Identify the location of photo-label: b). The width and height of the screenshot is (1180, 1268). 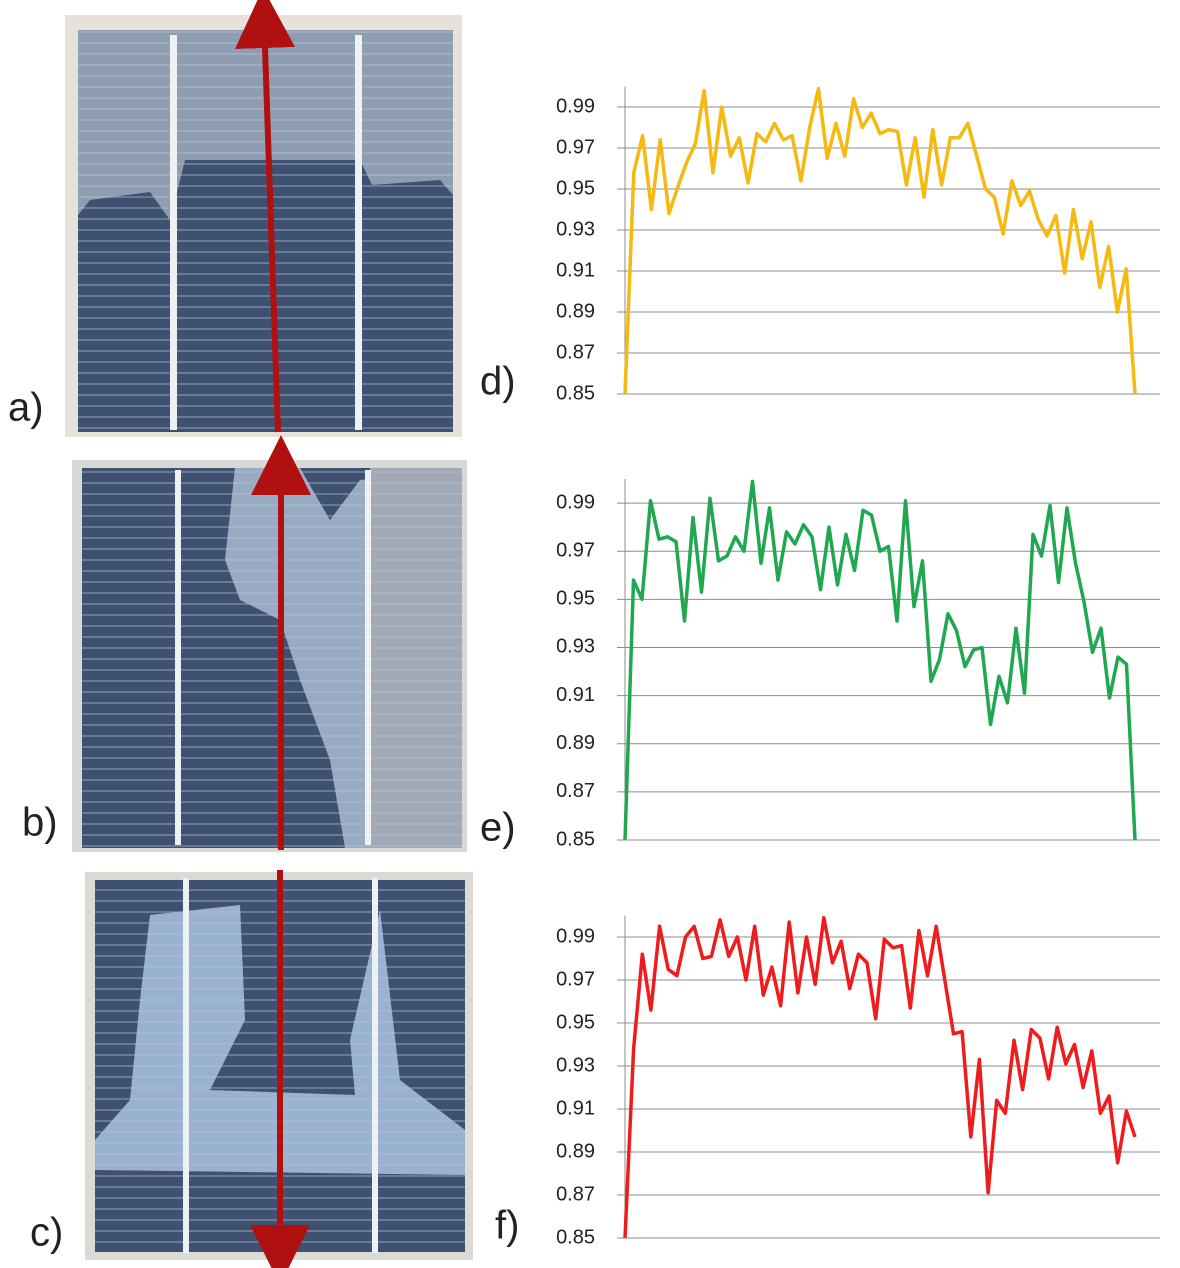
(40, 823).